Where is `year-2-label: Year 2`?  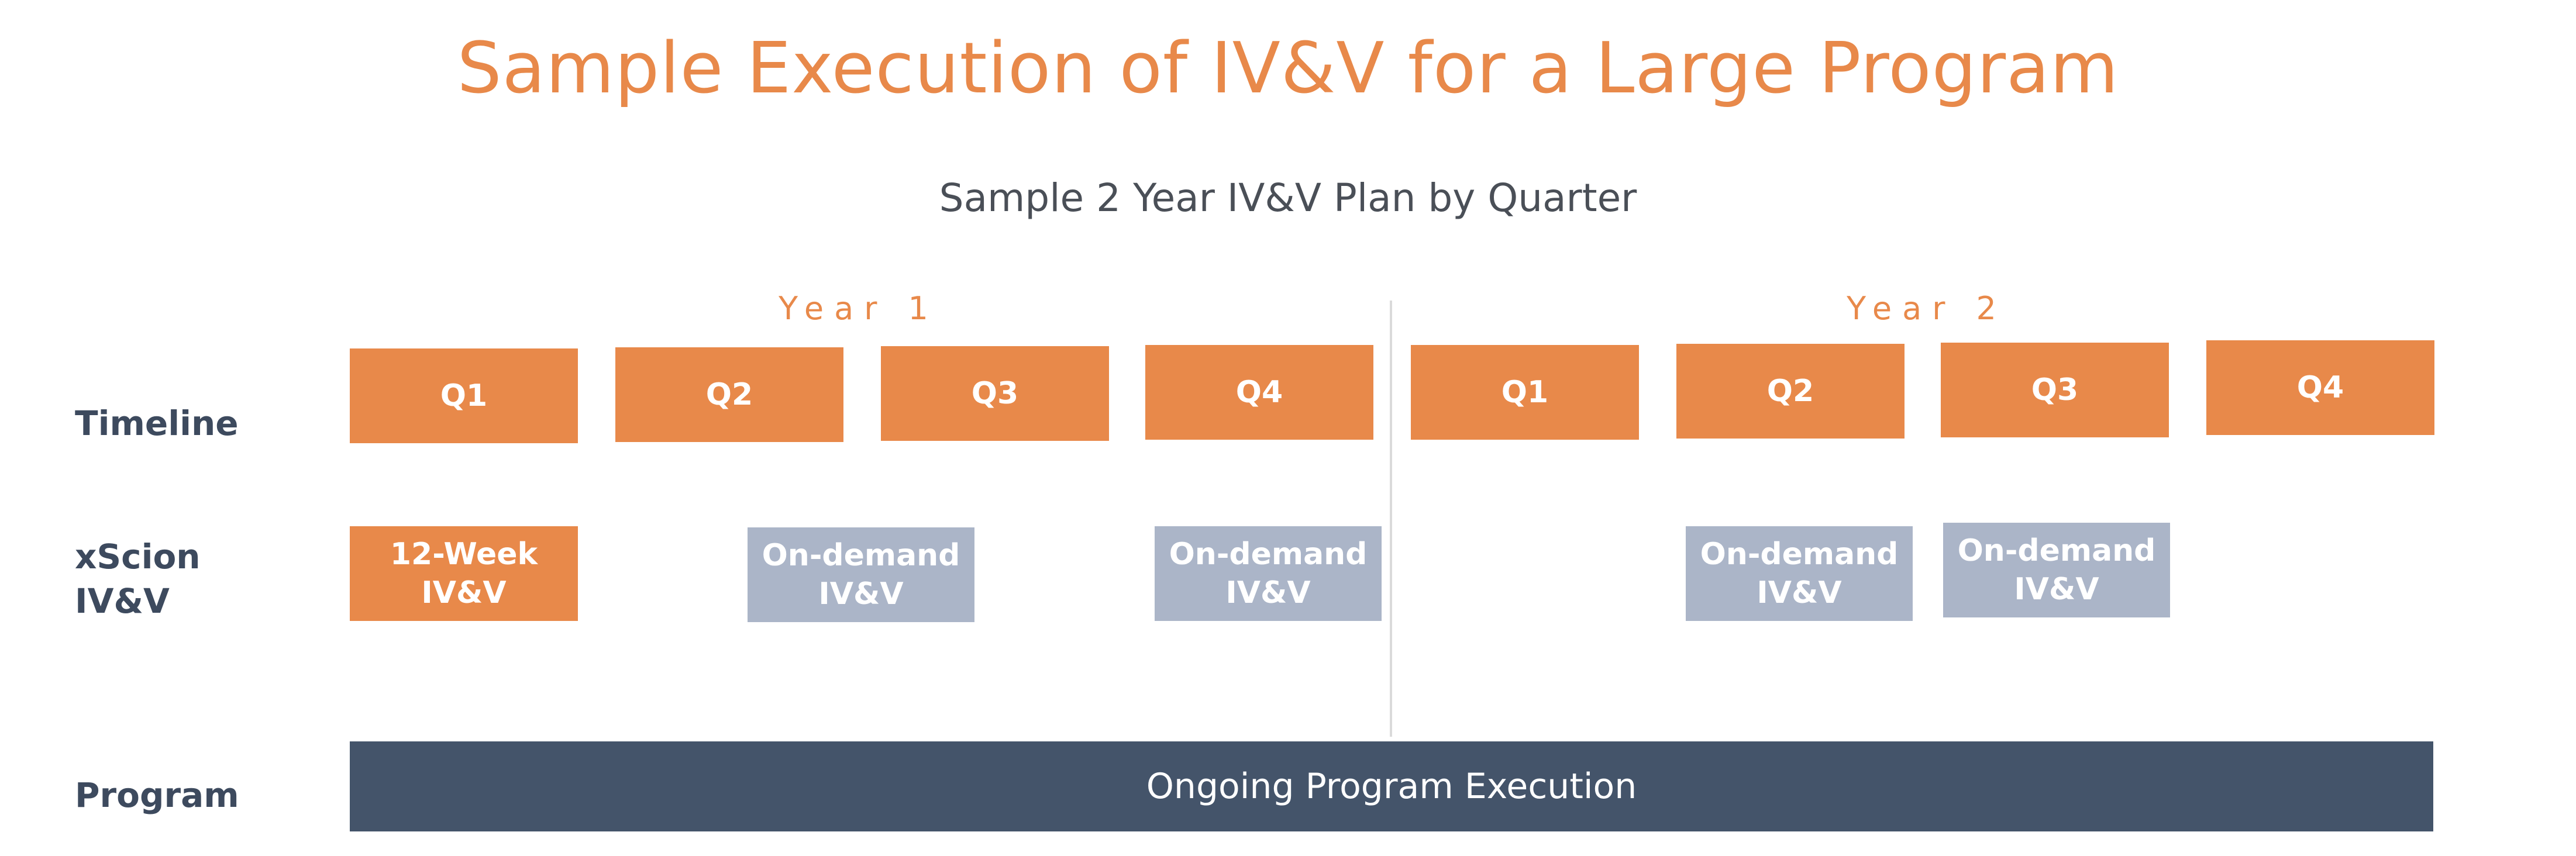
year-2-label: Year 2 is located at coordinates (1927, 308).